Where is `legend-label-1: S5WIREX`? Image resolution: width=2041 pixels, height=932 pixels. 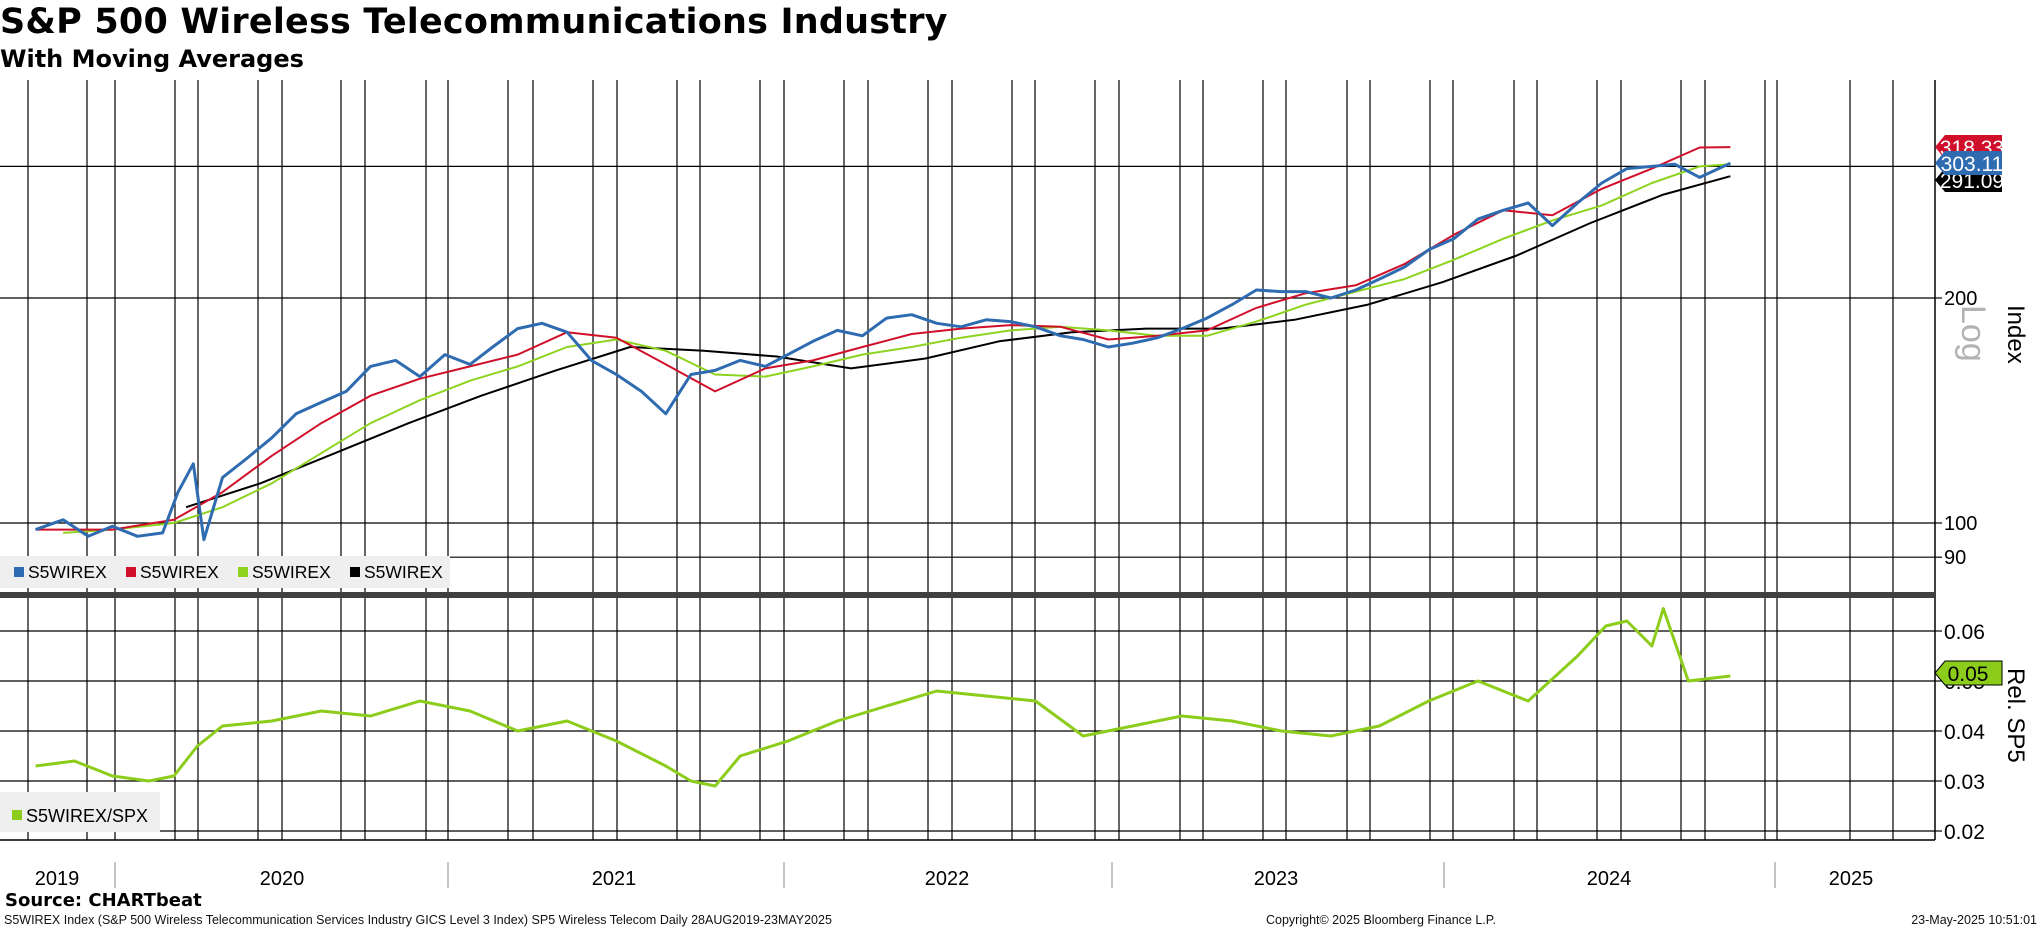 legend-label-1: S5WIREX is located at coordinates (179, 572).